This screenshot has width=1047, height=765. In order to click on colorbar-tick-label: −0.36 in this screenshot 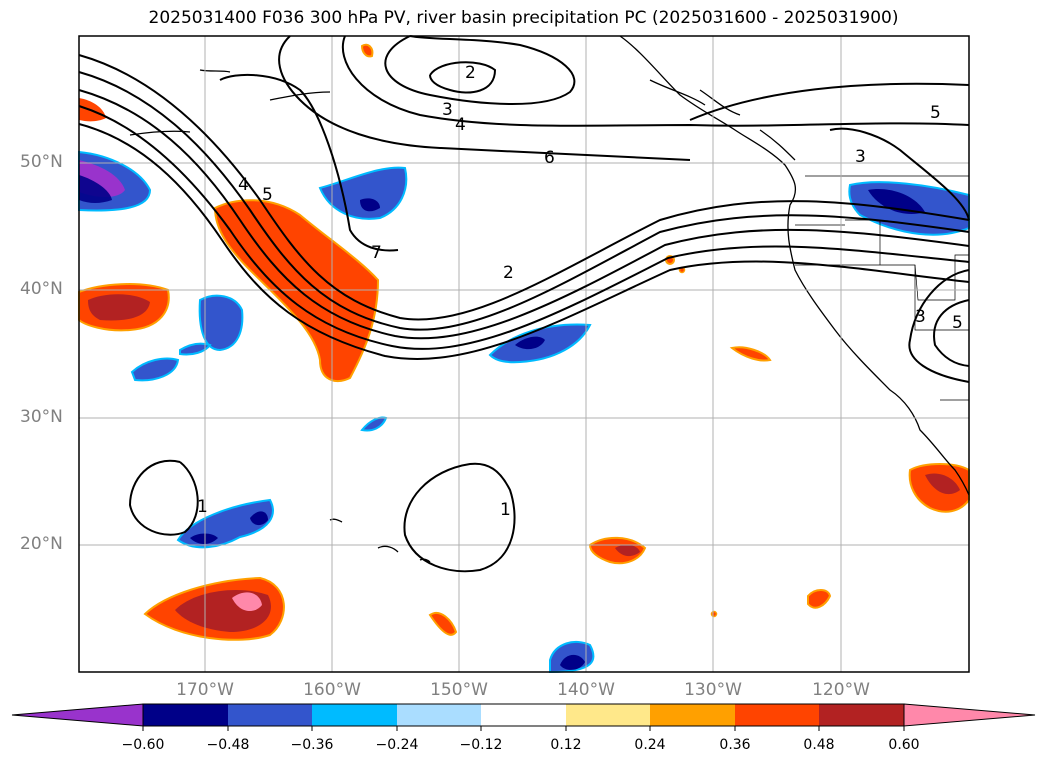, I will do `click(312, 745)`.